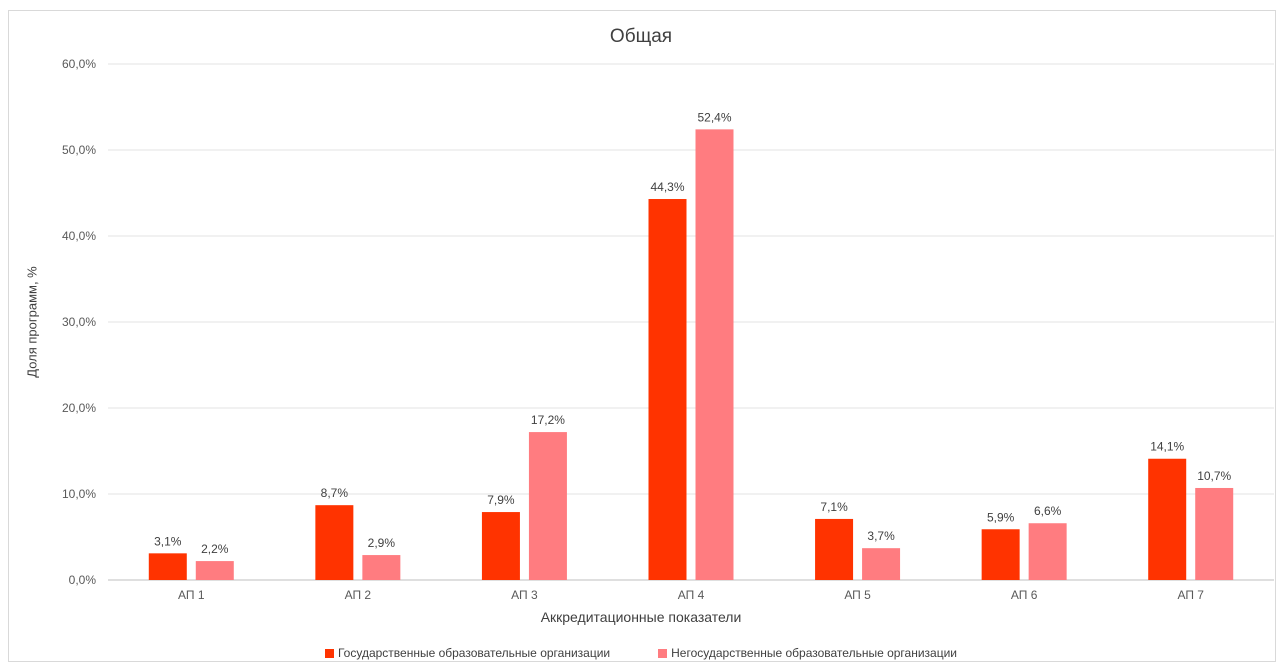  What do you see at coordinates (79, 322) in the screenshot?
I see `y-tick-label: 30,0%` at bounding box center [79, 322].